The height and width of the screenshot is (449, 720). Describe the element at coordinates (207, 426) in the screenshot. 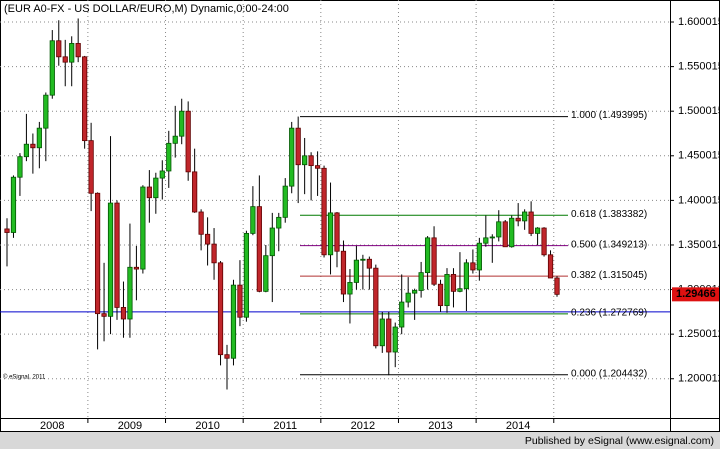

I see `x-tick-label: 2010` at that location.